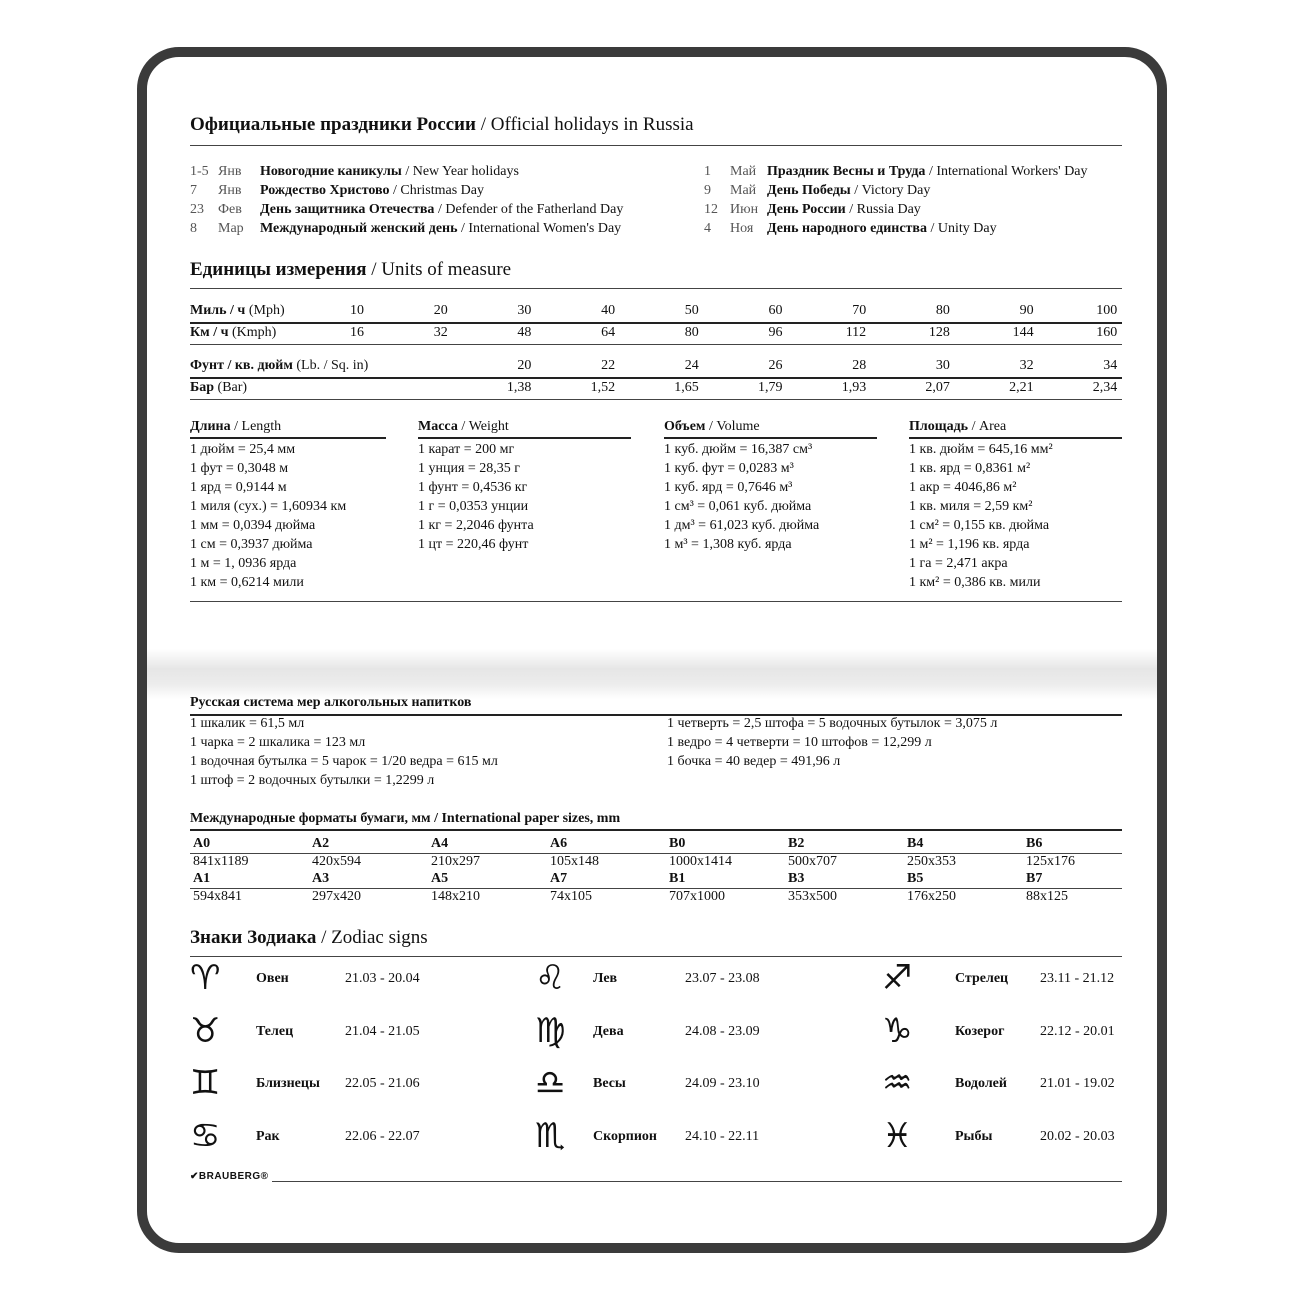 The height and width of the screenshot is (1300, 1300). Describe the element at coordinates (253, 937) in the screenshot. I see `title-ru: Знаки Зодиака` at that location.